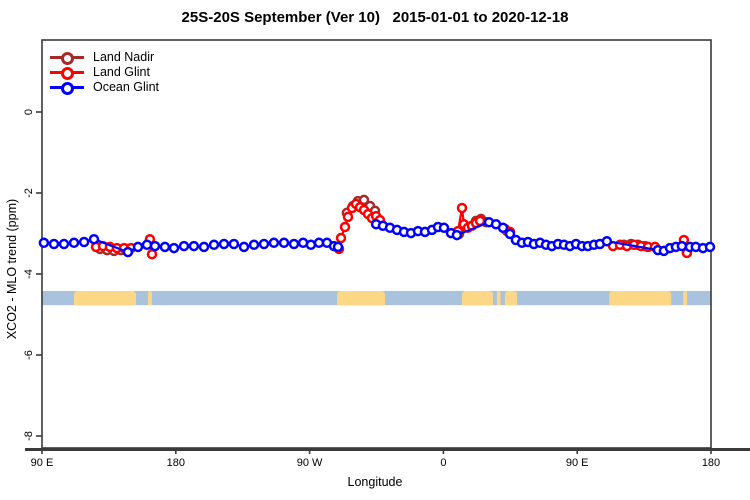  Describe the element at coordinates (126, 87) in the screenshot. I see `legend-label-ocean-glint: Ocean Glint` at that location.